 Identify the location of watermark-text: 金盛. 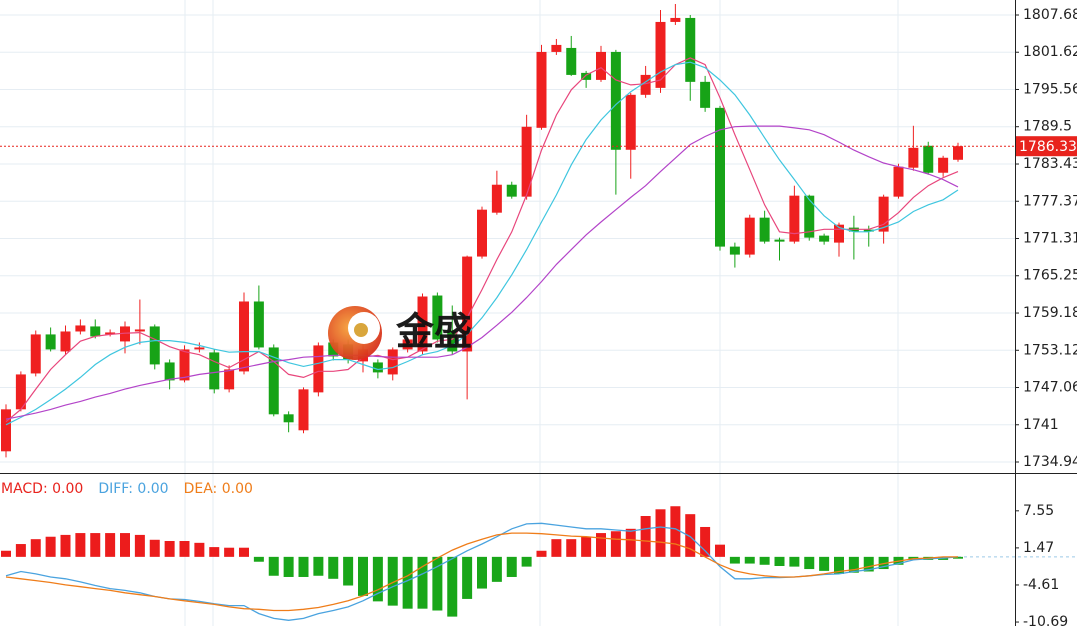
(433, 332).